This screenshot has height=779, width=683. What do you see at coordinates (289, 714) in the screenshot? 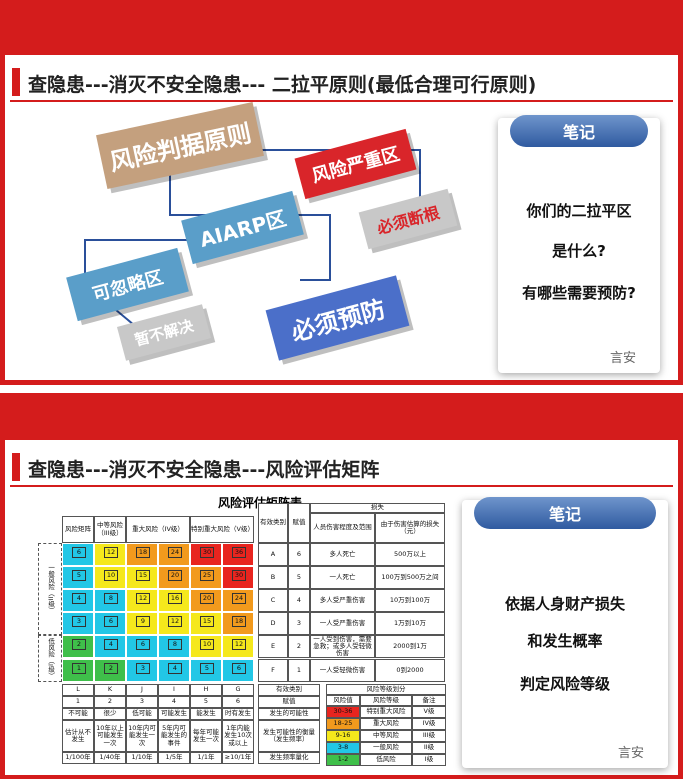
I see `footer-label: 发生的可能性` at bounding box center [289, 714].